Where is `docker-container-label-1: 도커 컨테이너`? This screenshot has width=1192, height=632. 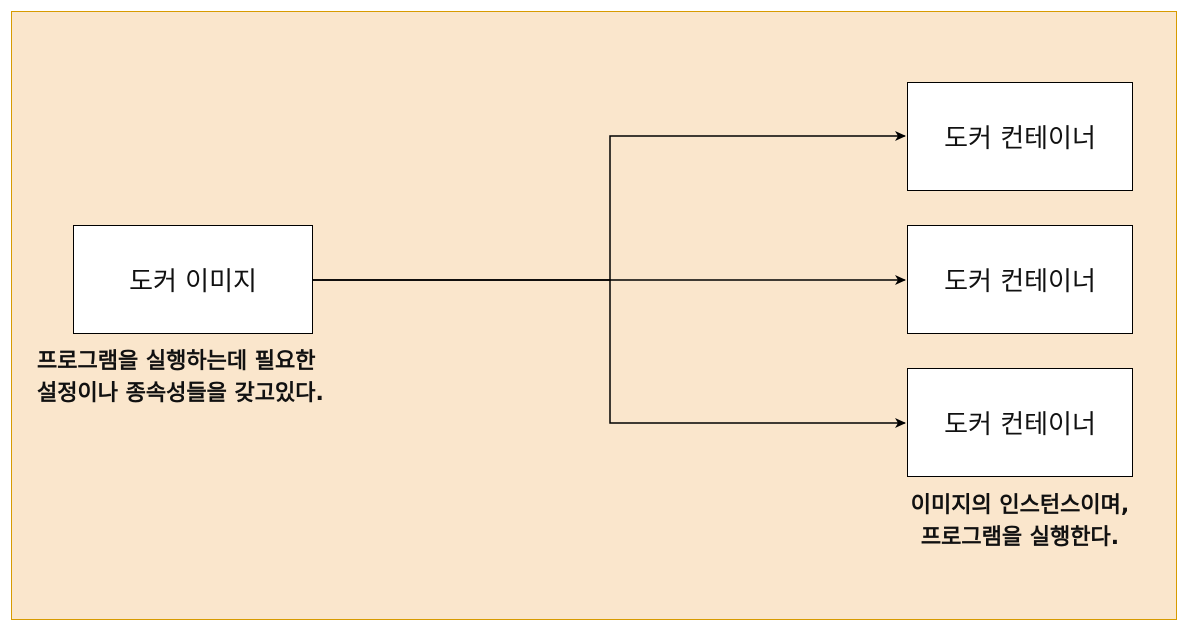 docker-container-label-1: 도커 컨테이너 is located at coordinates (1020, 139).